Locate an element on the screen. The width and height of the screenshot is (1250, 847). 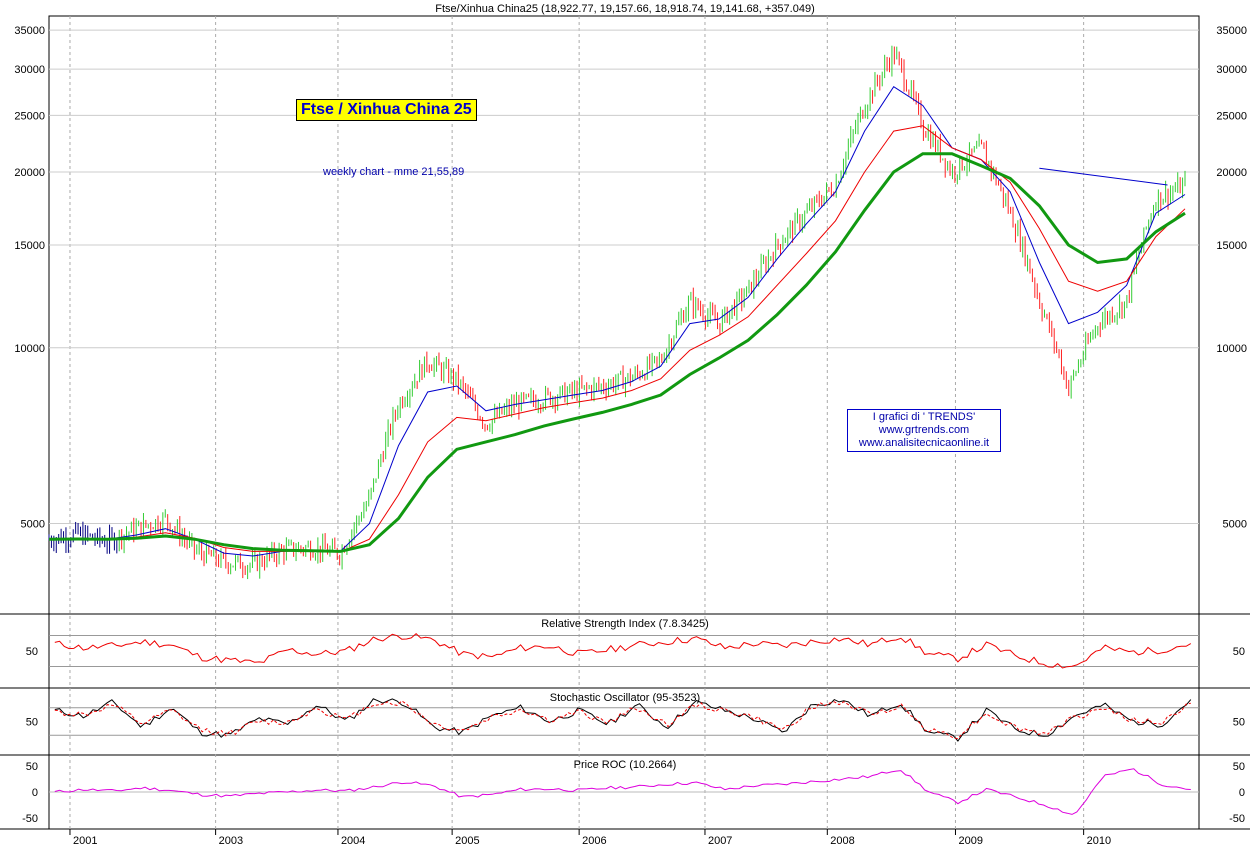
osc-y-tick-right: 0 is located at coordinates (1242, 793).